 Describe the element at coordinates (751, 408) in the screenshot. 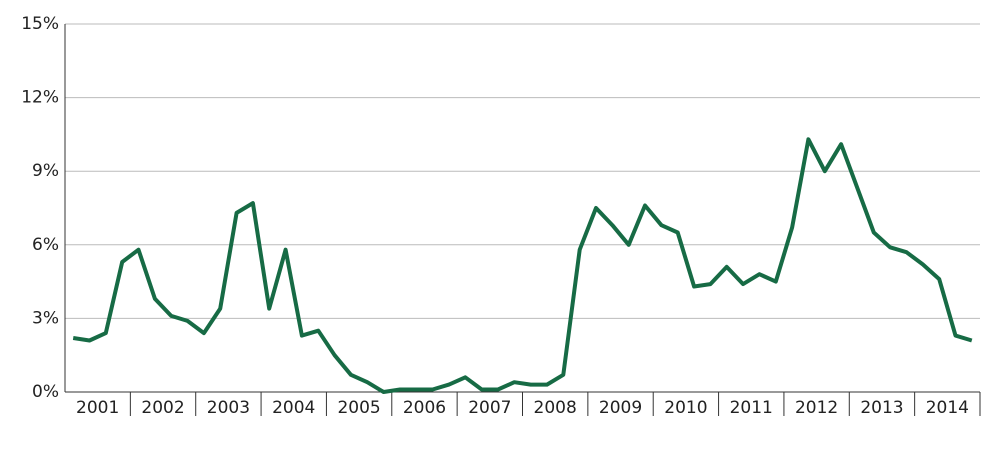

I see `x-tick-label: 2011` at that location.